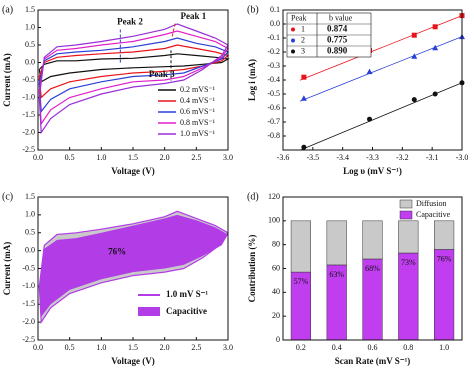  Describe the element at coordinates (253, 196) in the screenshot. I see `panel-label: (d)` at that location.